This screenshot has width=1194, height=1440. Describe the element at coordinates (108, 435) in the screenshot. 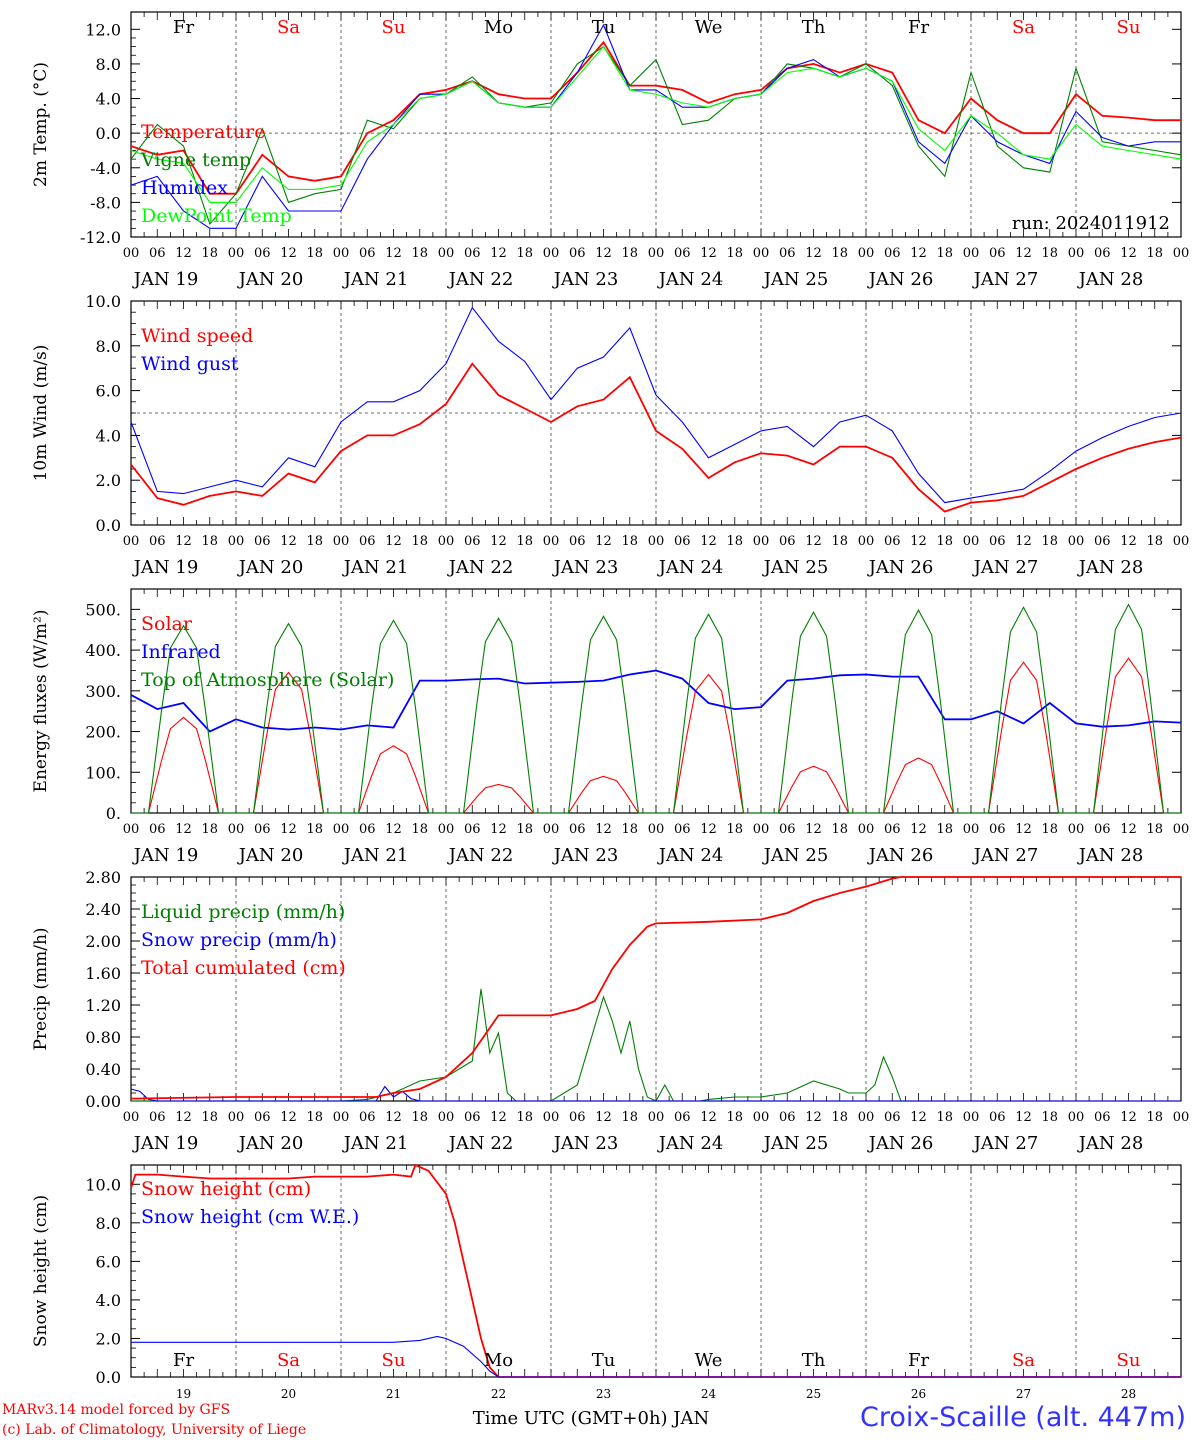

I see `y-tick-label: 4.0` at that location.